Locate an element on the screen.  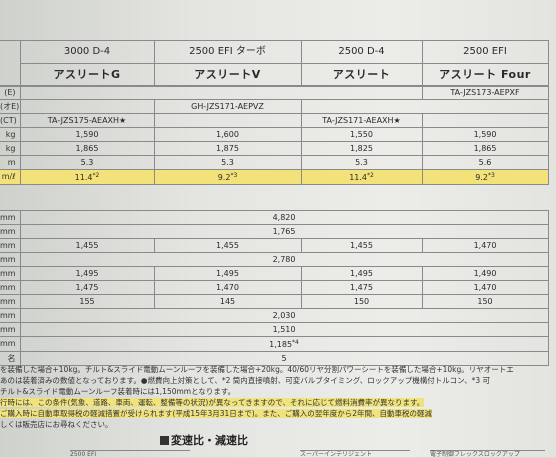
model-code-v: GH-JZS171-AEPVZ is located at coordinates (227, 106).